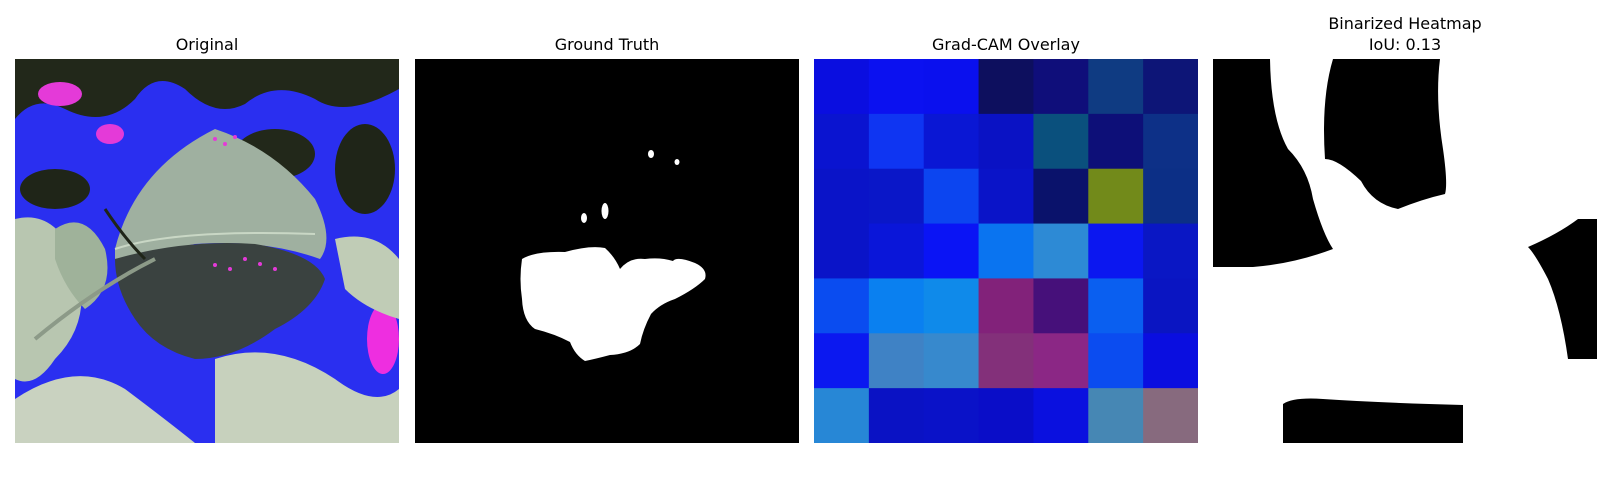  Describe the element at coordinates (1006, 44) in the screenshot. I see `panel-title-gradcam-overlay: Grad-CAM Overlay` at that location.